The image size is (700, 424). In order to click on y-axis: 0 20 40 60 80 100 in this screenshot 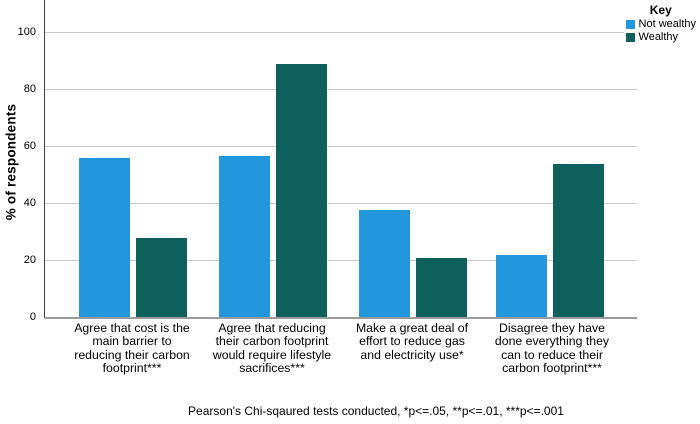, I will do `click(20, 161)`.